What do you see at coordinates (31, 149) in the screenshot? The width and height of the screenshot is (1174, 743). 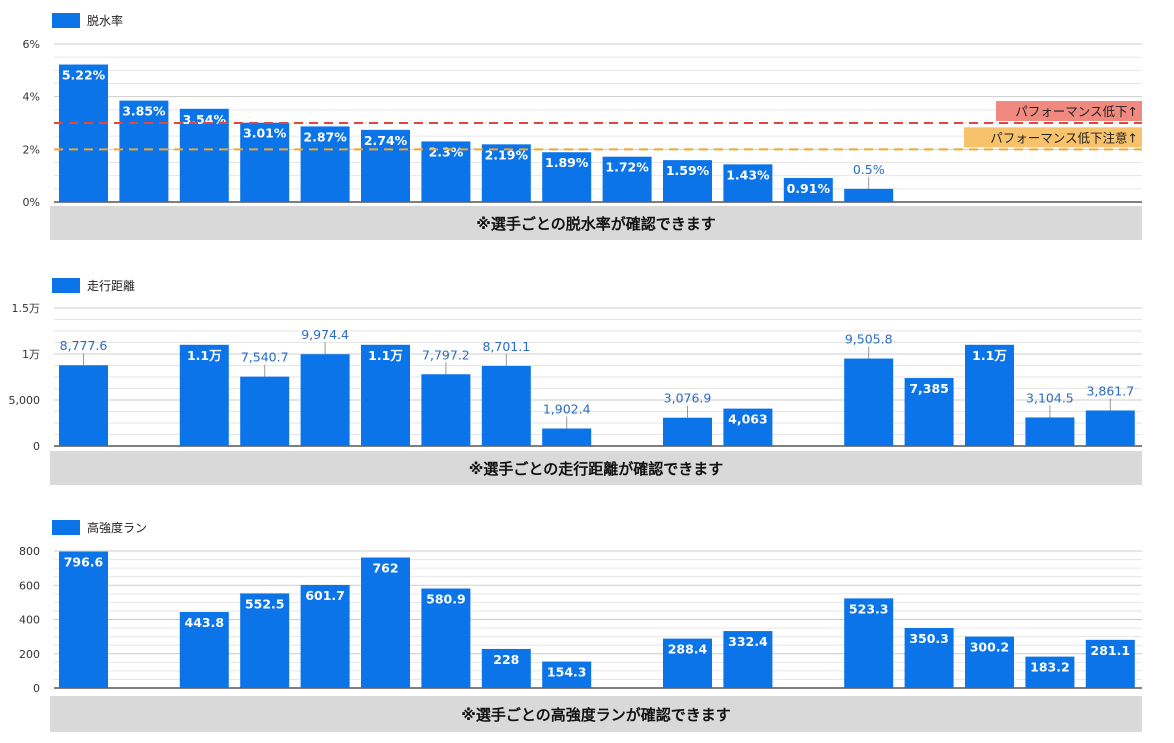 I see `dehydration-ytick-label: 2%` at bounding box center [31, 149].